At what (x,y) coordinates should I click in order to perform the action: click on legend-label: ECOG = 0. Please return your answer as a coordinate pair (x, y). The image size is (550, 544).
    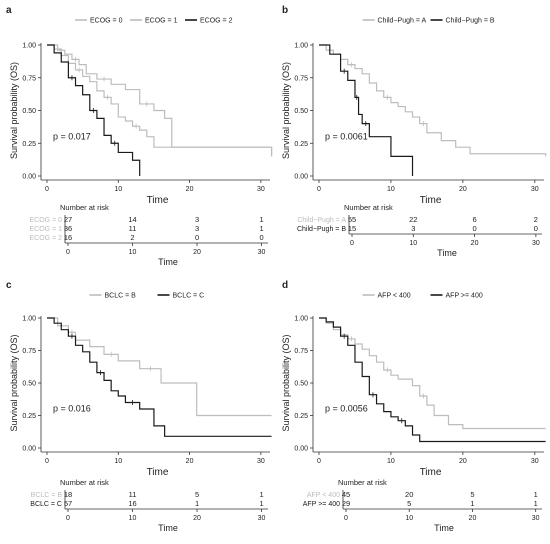
    Looking at the image, I should click on (106, 21).